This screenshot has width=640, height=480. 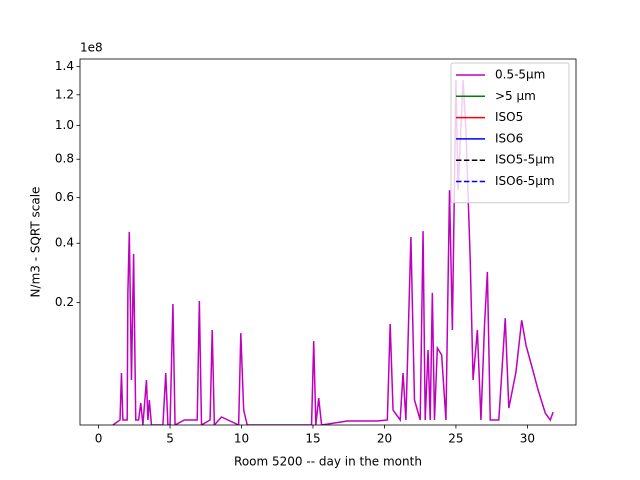 What do you see at coordinates (520, 75) in the screenshot?
I see `legend-label: 0.5-5µm` at bounding box center [520, 75].